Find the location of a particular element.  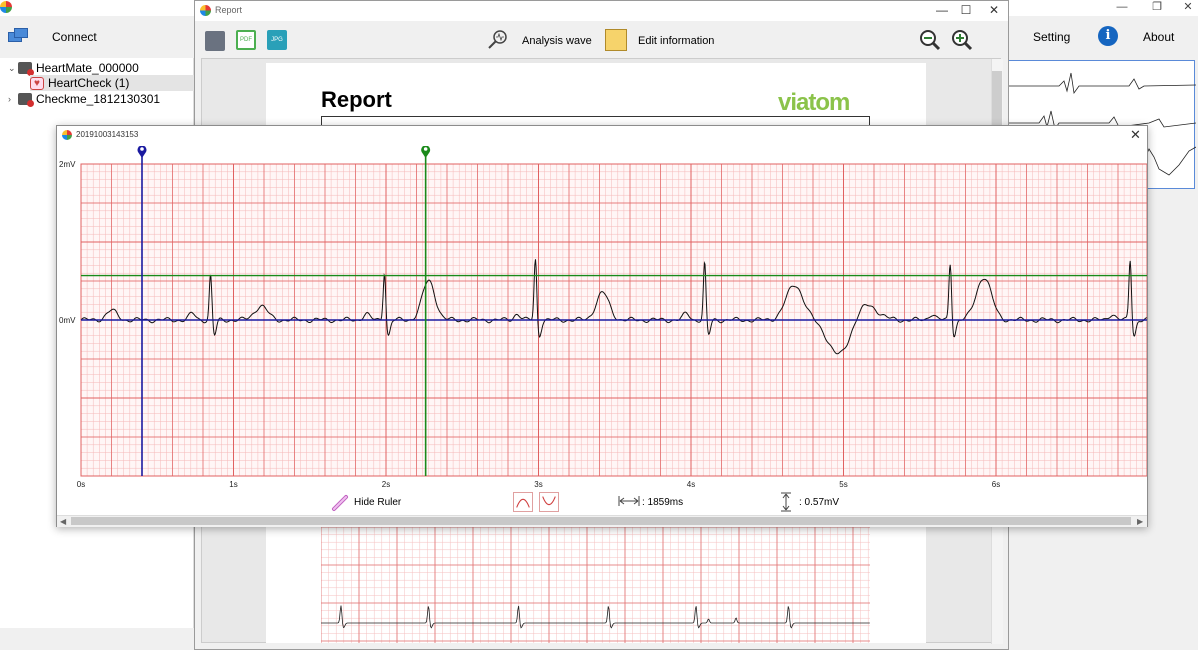

brand-logo: viatom is located at coordinates (814, 102).